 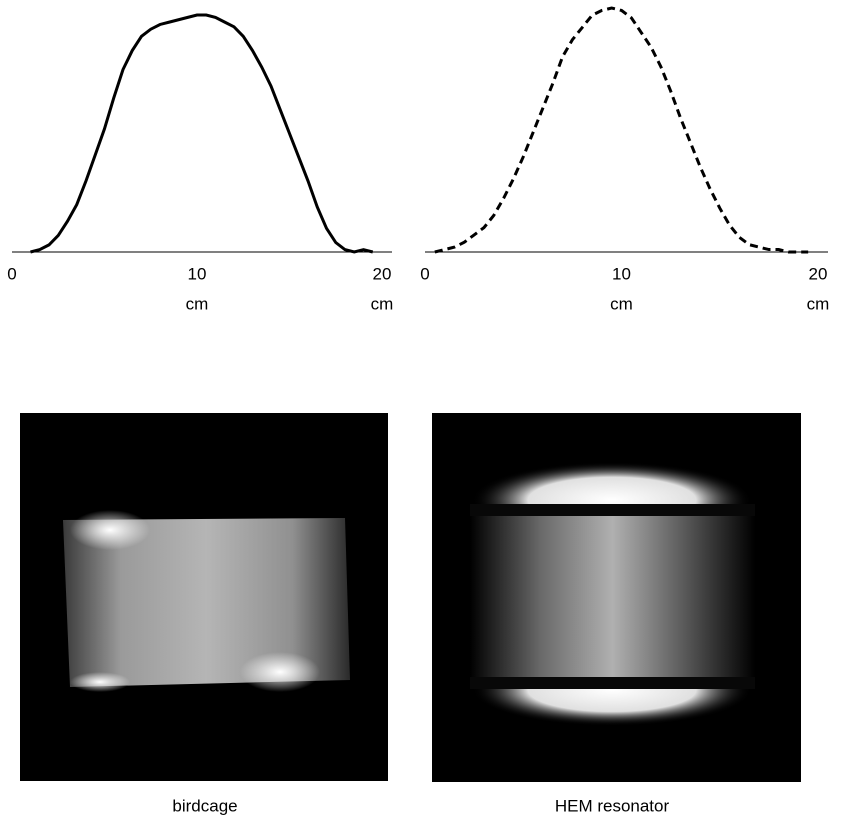 I want to click on image-caption: birdcage, so click(x=204, y=805).